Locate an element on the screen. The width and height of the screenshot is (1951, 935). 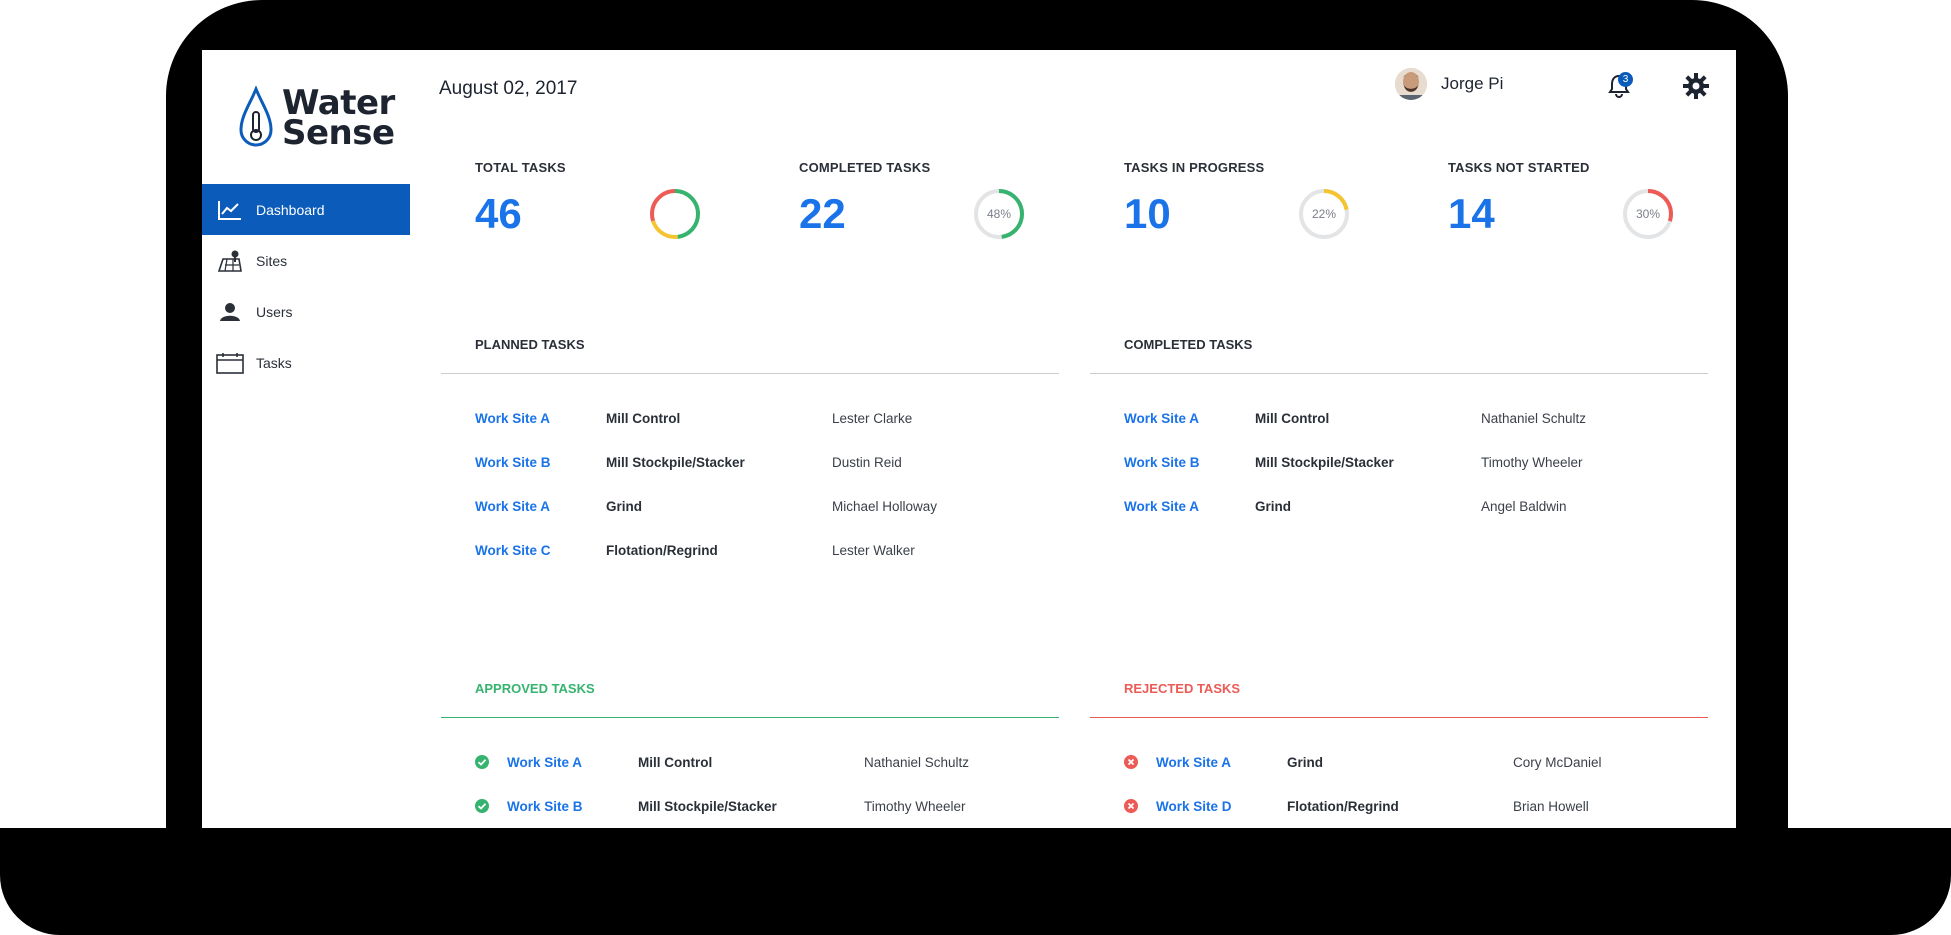
water-drop-icon is located at coordinates (256, 116).